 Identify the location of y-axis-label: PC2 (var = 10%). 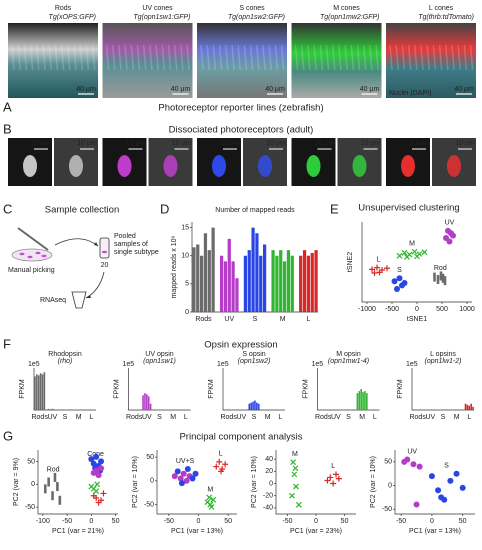
(135, 482).